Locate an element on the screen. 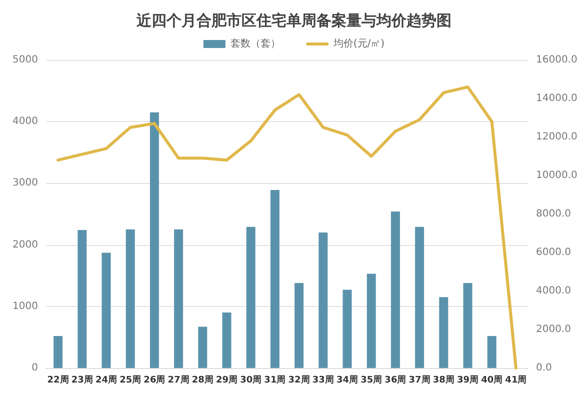 Image resolution: width=588 pixels, height=400 pixels. y-tick-label: 1000 is located at coordinates (25, 306).